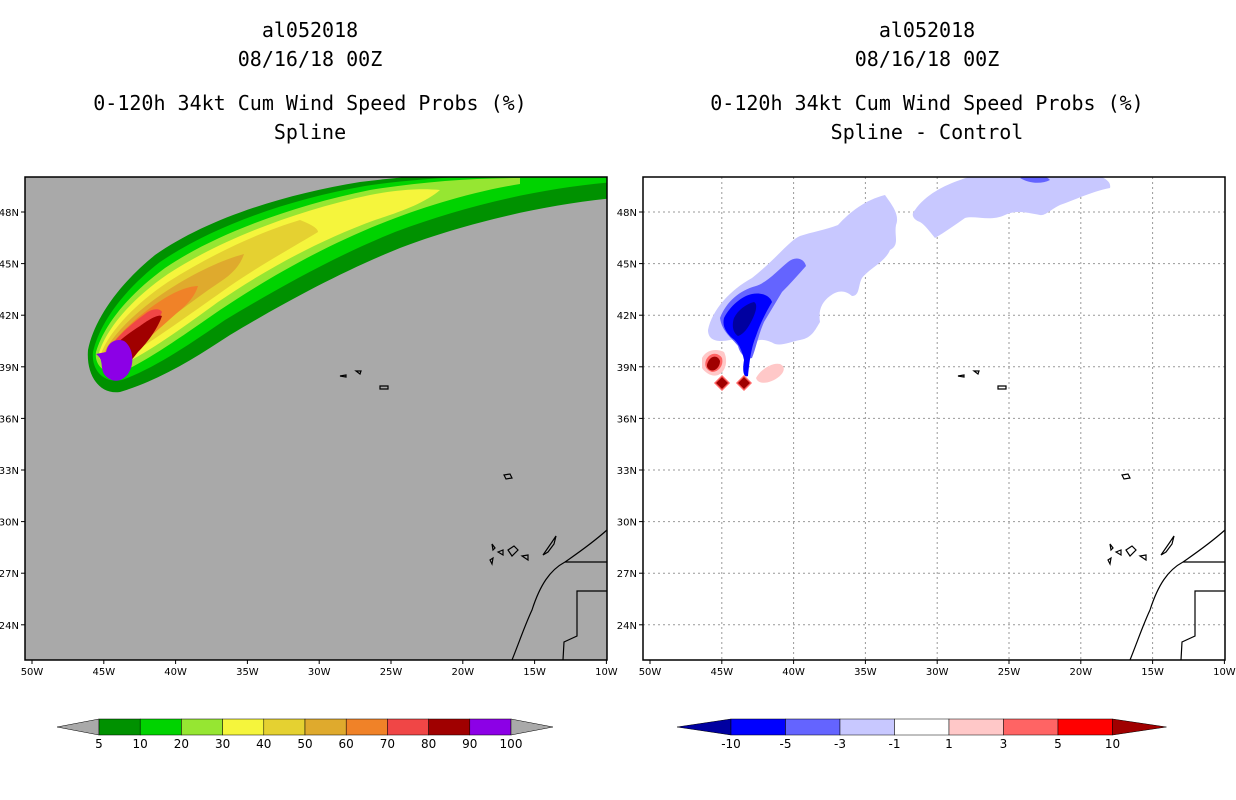 The image size is (1236, 800). What do you see at coordinates (310, 132) in the screenshot?
I see `left-subtitle: Spline` at bounding box center [310, 132].